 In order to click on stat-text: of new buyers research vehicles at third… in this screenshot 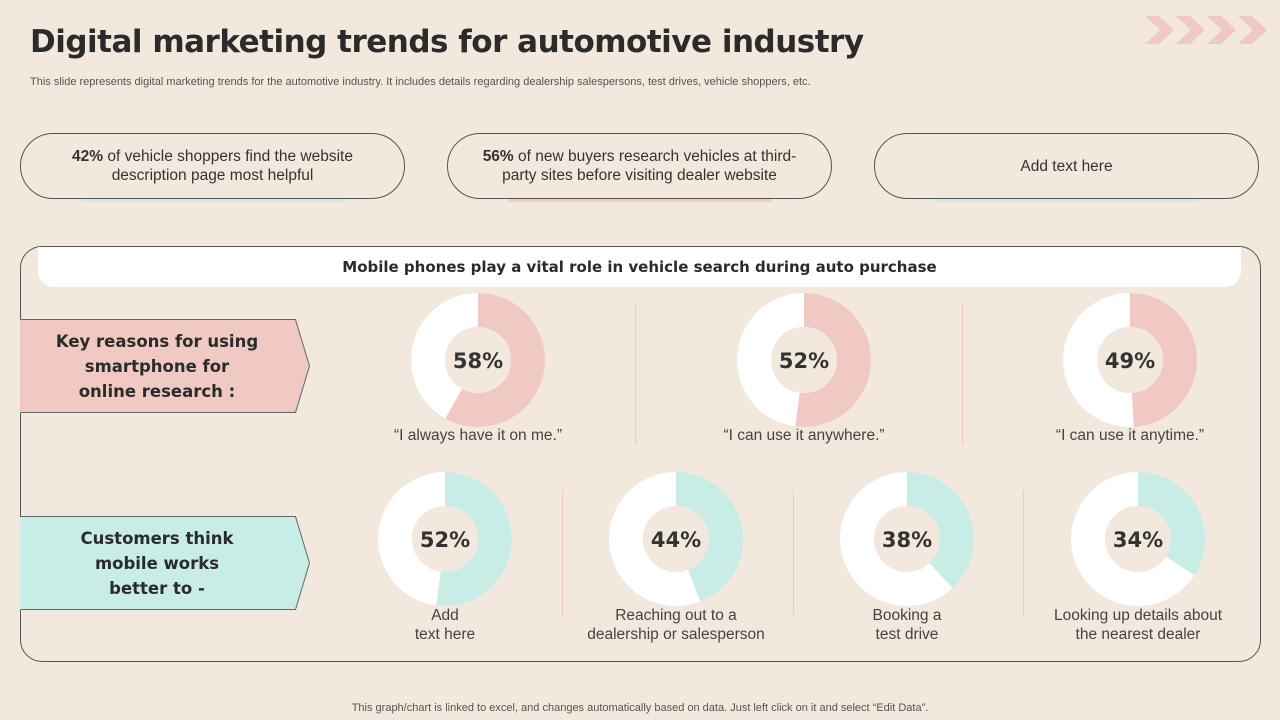, I will do `click(649, 166)`.